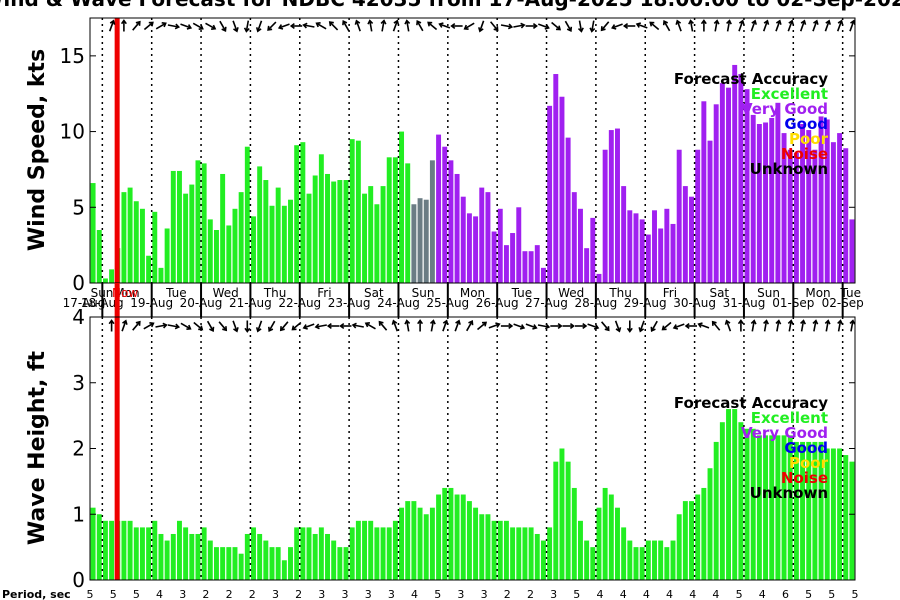  Describe the element at coordinates (78, 514) in the screenshot. I see `wave-y-tick-label: 1` at that location.